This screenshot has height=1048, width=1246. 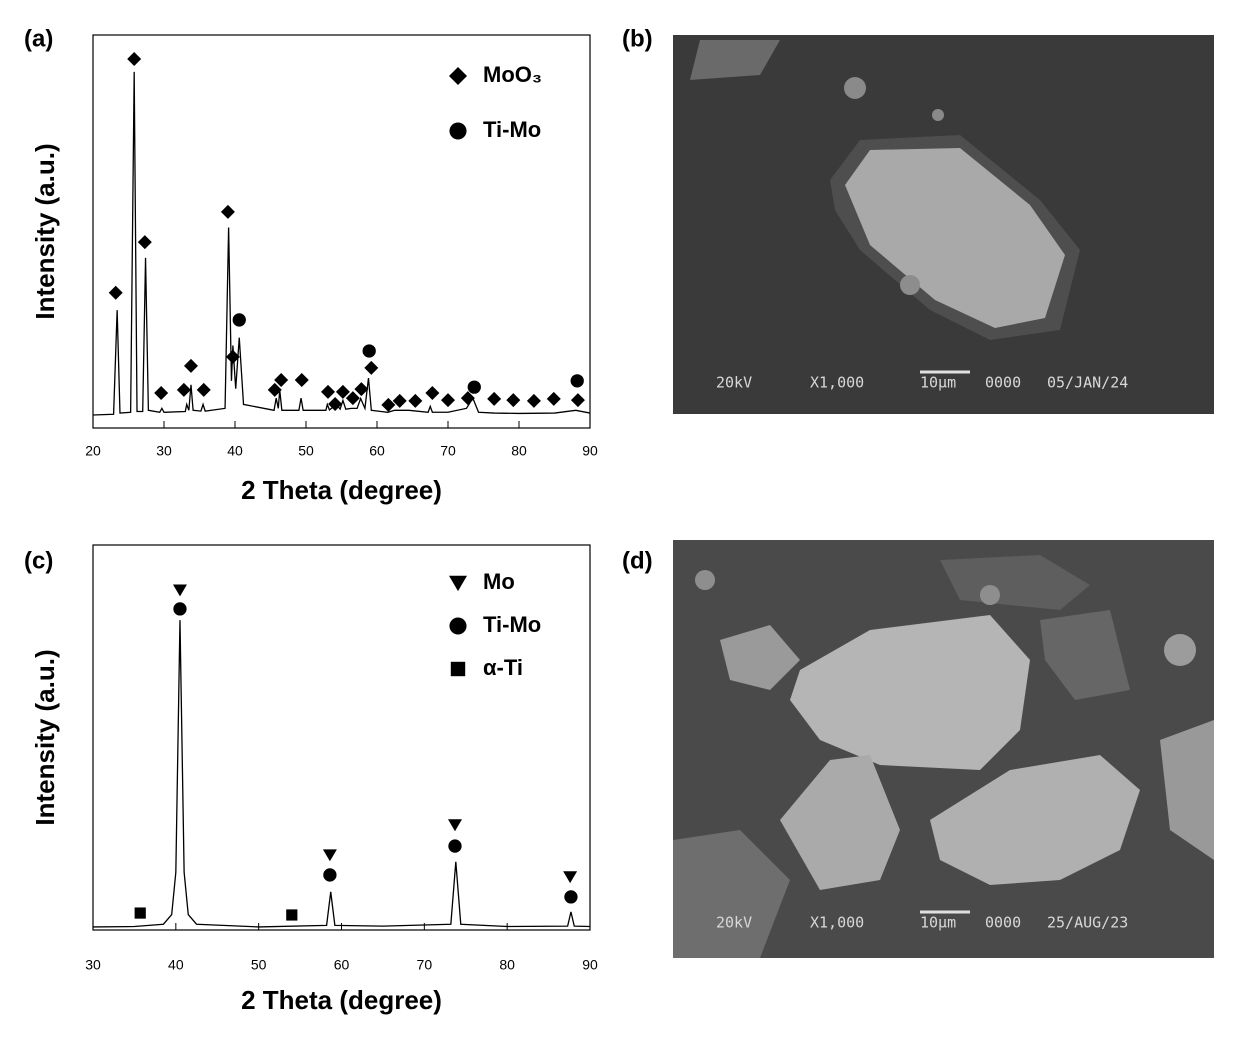 I want to click on legend-label: Mo, so click(x=499, y=581).